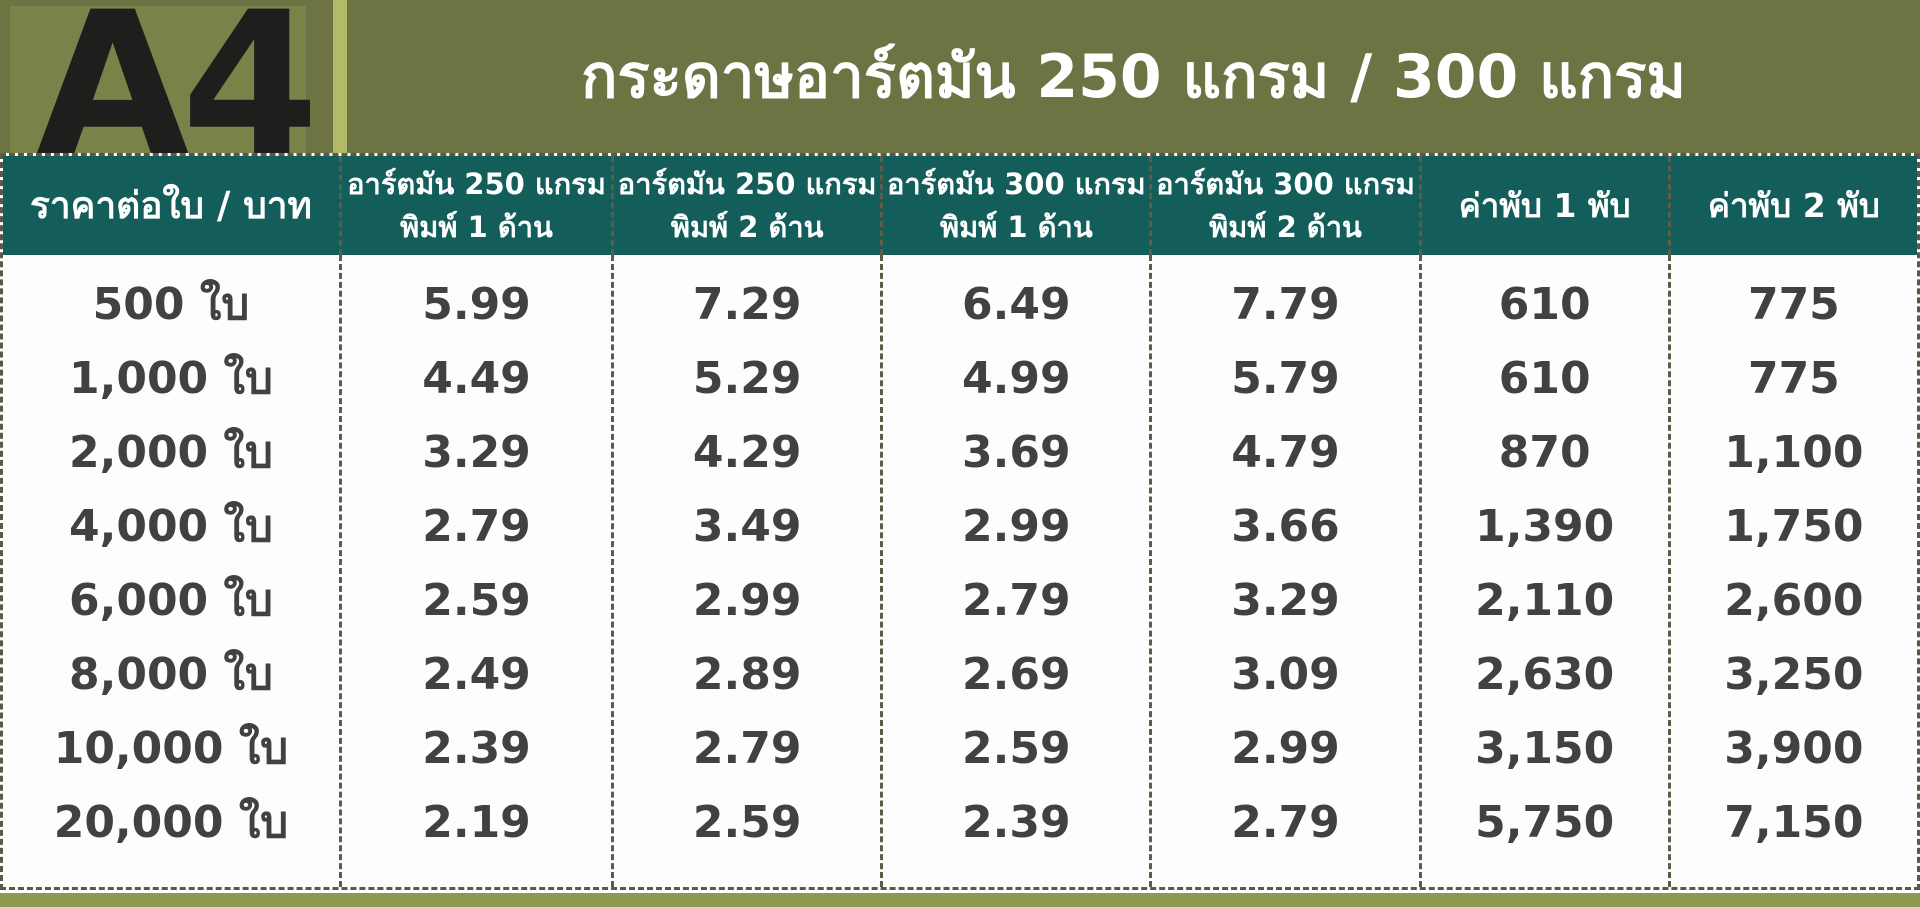 This screenshot has width=1920, height=907. I want to click on column-300g-2side: 7.79 5.79 4.79 3.66 3.29 3.09 2.99 2.79, so click(1283, 571).